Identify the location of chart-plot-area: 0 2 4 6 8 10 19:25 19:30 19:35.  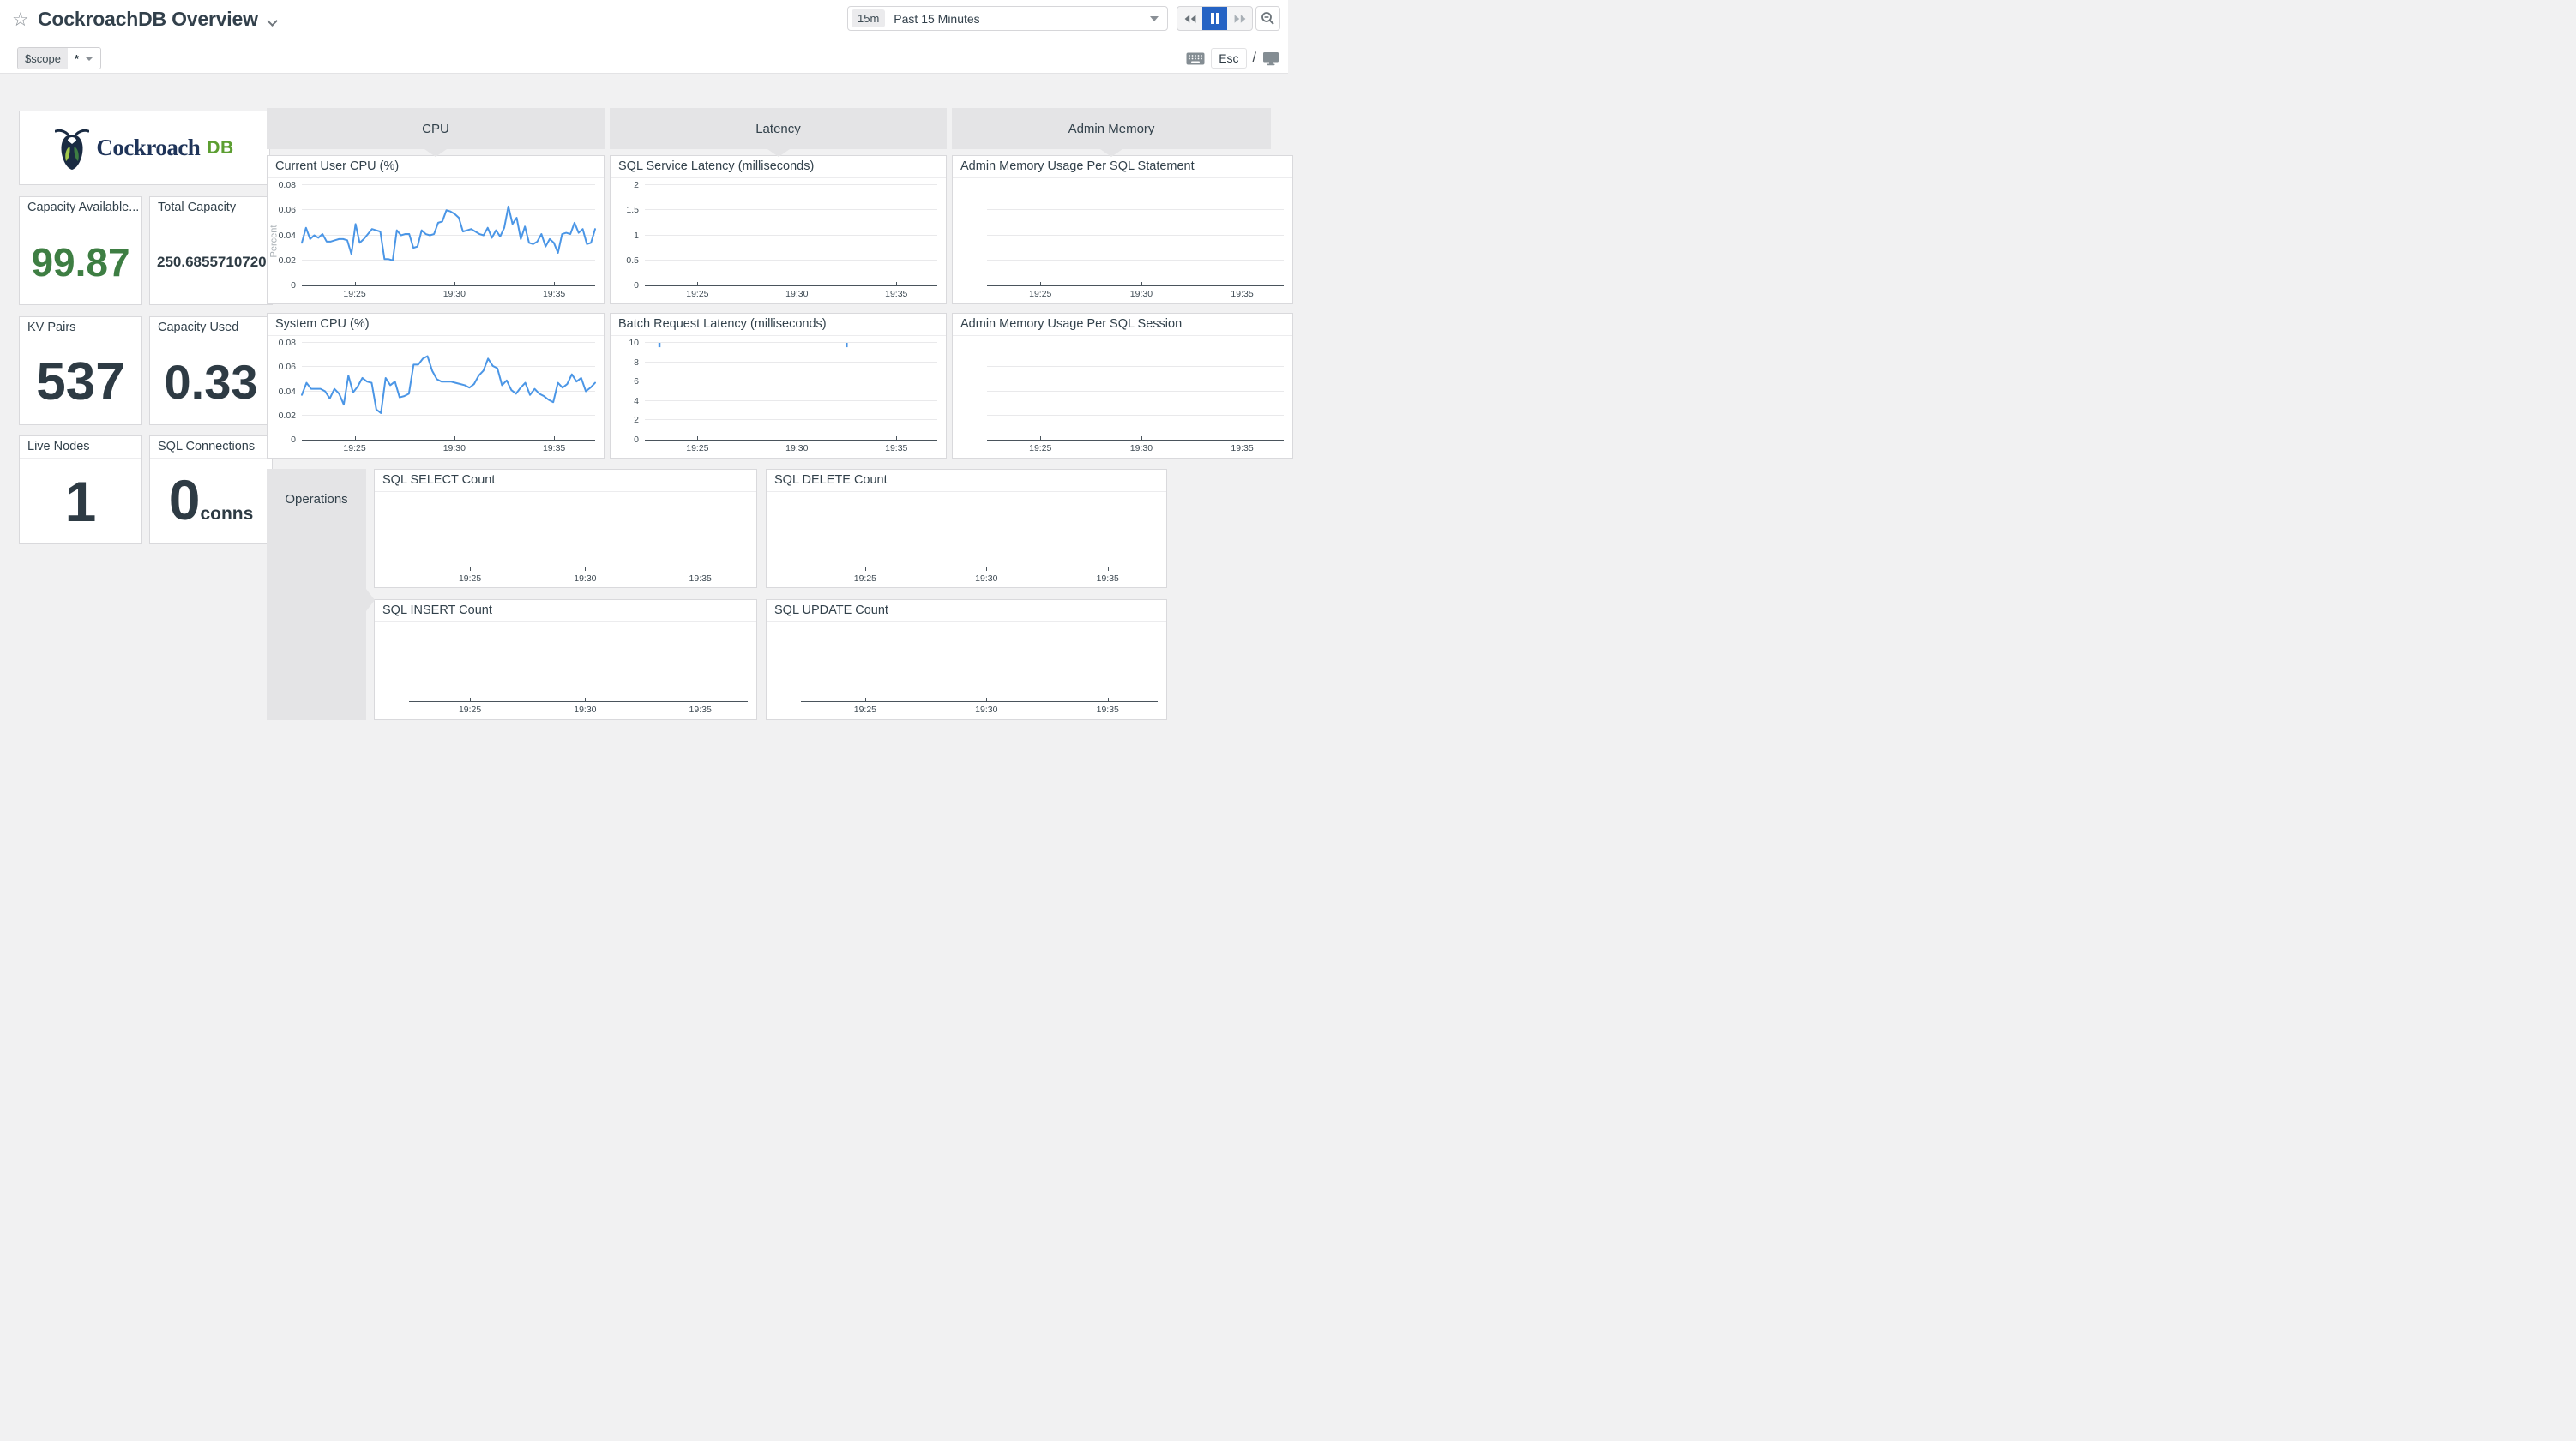
(778, 397).